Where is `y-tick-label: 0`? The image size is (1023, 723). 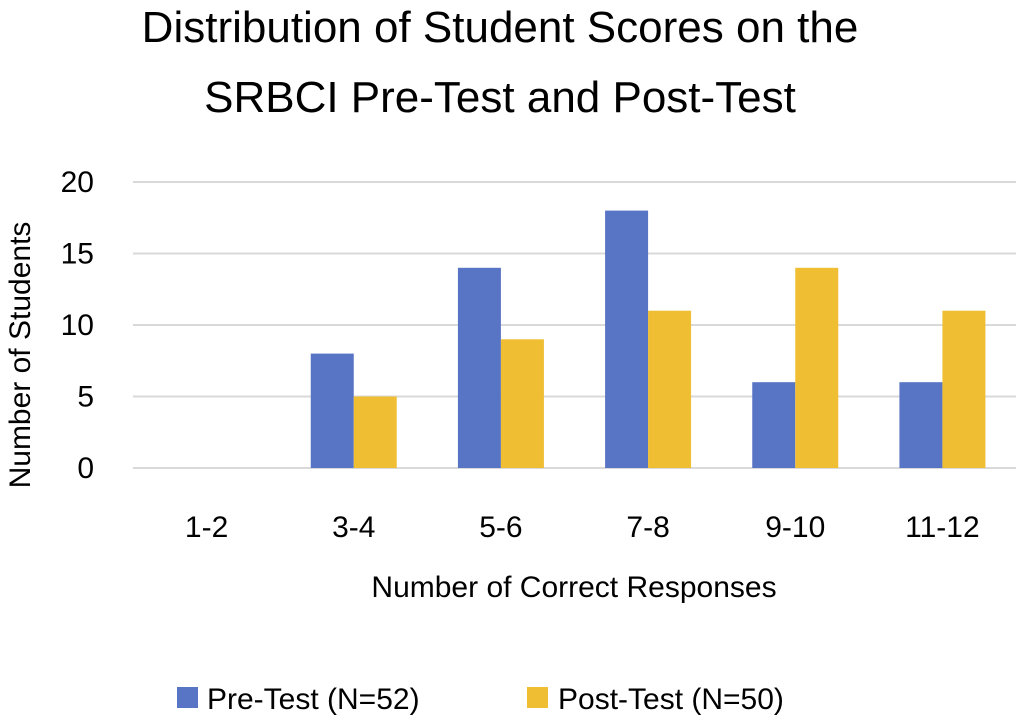
y-tick-label: 0 is located at coordinates (85, 468).